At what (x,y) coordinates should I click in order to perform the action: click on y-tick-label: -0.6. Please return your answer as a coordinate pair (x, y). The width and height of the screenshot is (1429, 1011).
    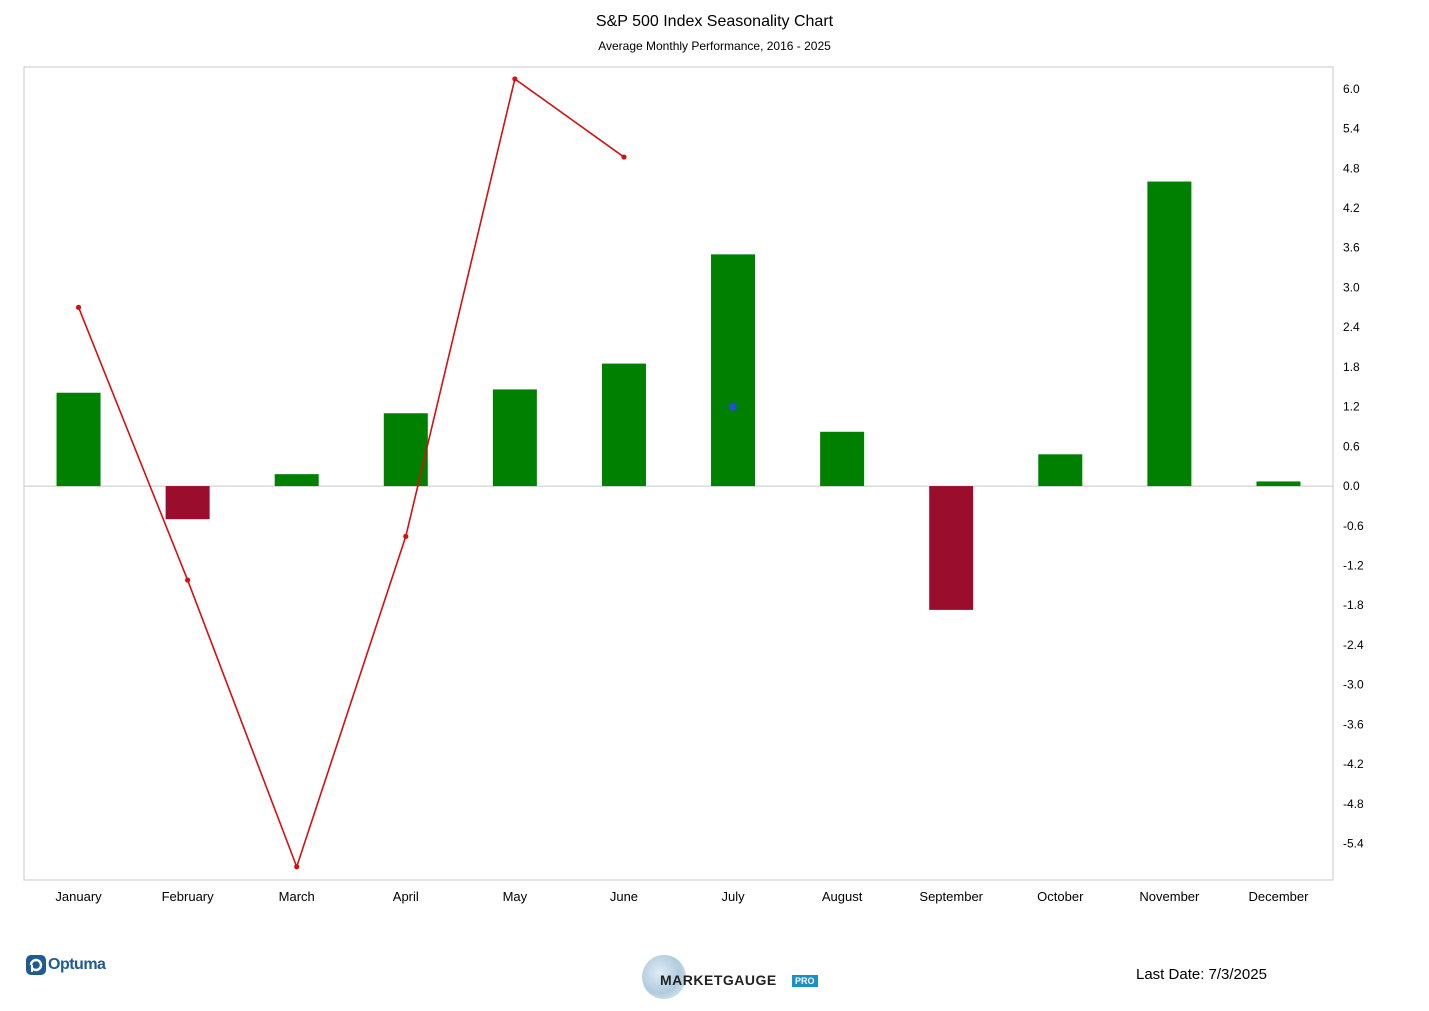
    Looking at the image, I should click on (1353, 526).